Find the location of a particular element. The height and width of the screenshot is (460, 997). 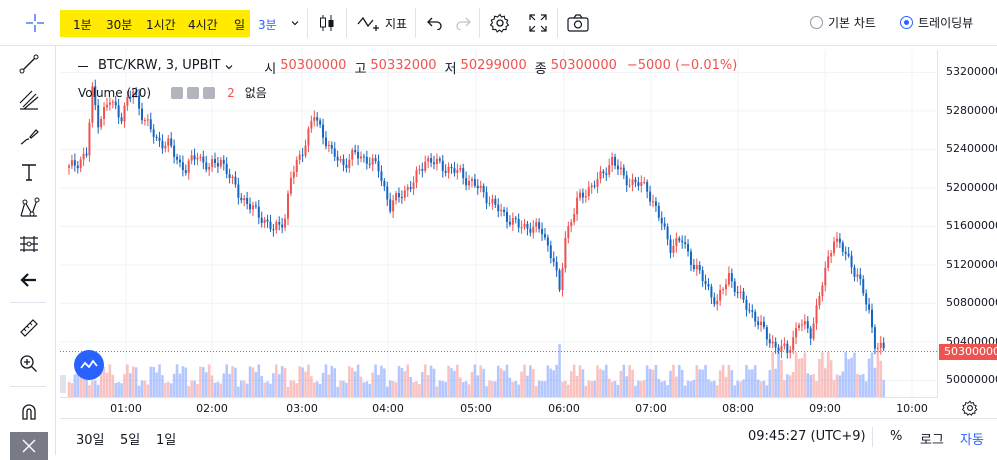

undo-icon is located at coordinates (435, 23).